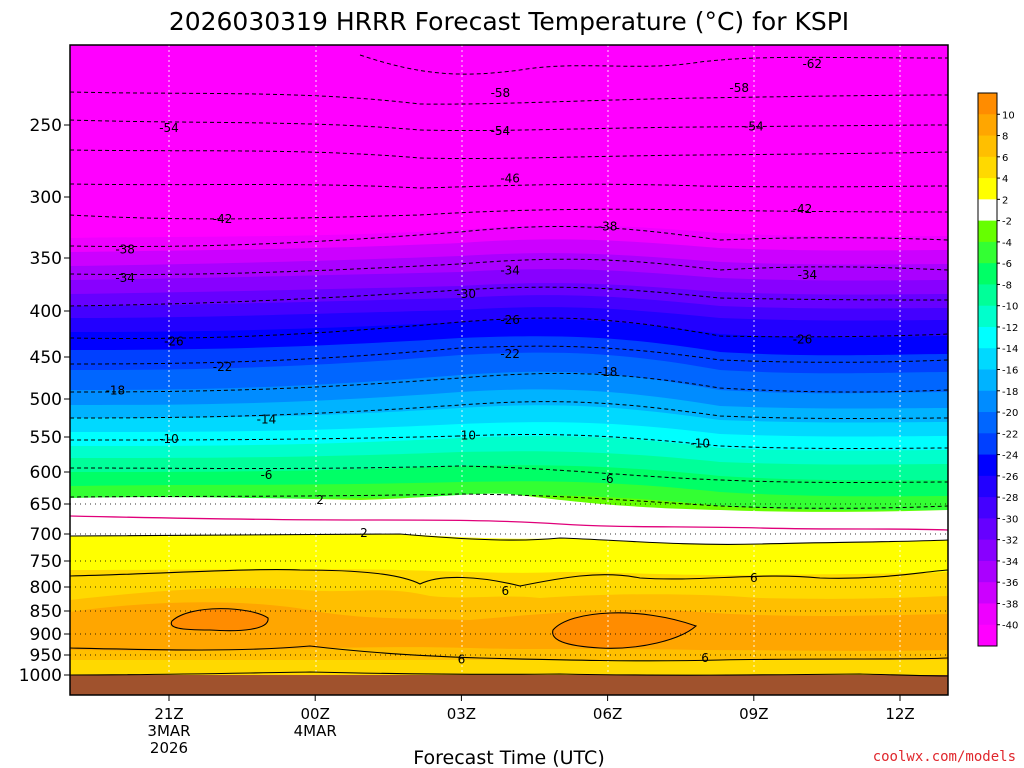 This screenshot has height=768, width=1024. I want to click on y-tick-label: 800, so click(46, 588).